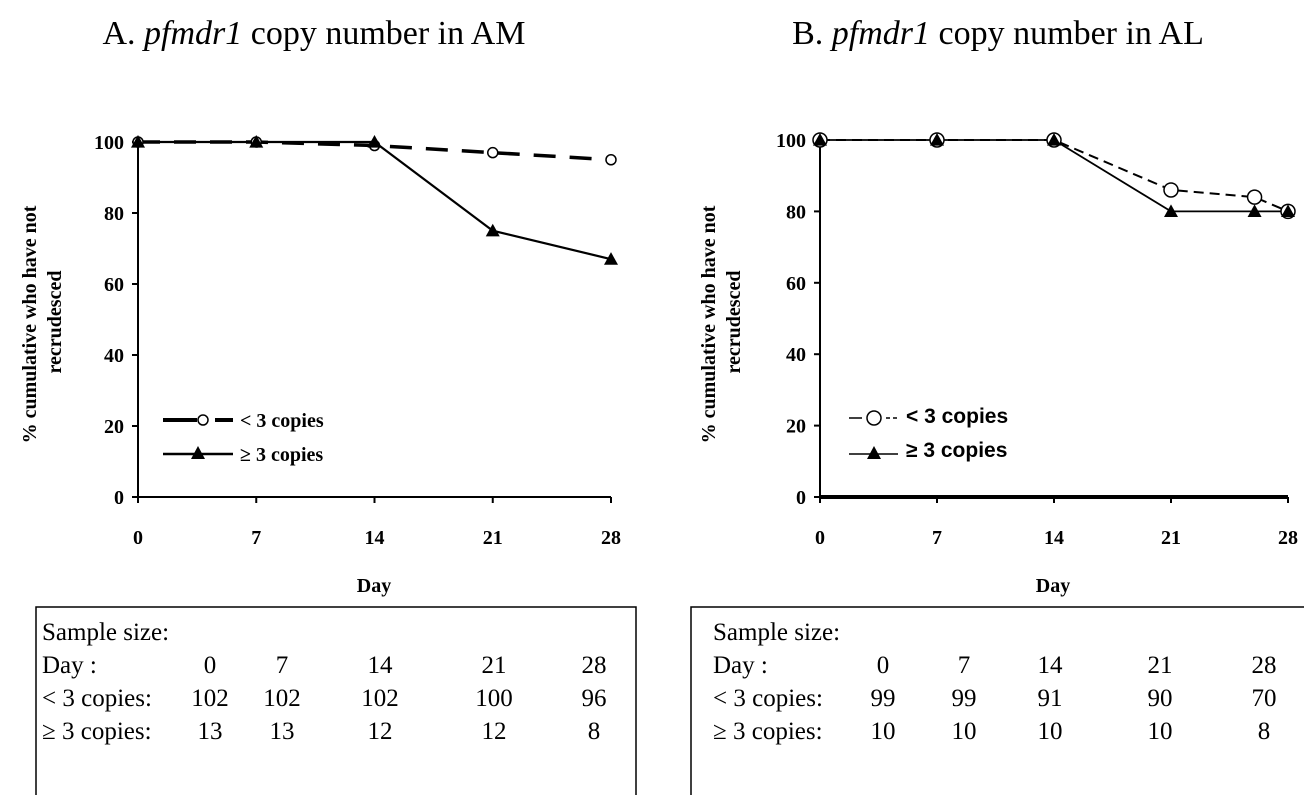 The height and width of the screenshot is (795, 1304). What do you see at coordinates (874, 418) in the screenshot?
I see `legend-b-marker-lt3` at bounding box center [874, 418].